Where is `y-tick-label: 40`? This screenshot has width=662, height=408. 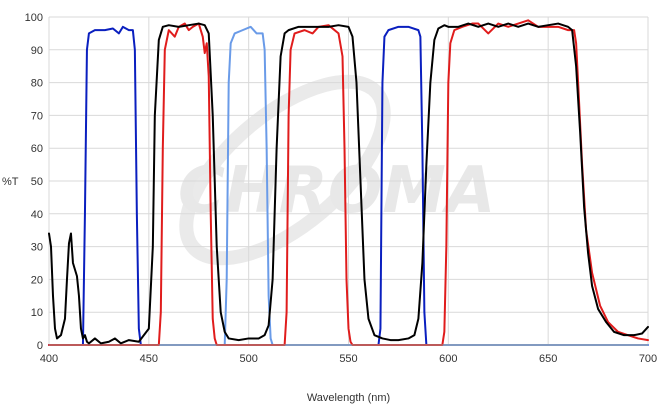 y-tick-label: 40 is located at coordinates (37, 215).